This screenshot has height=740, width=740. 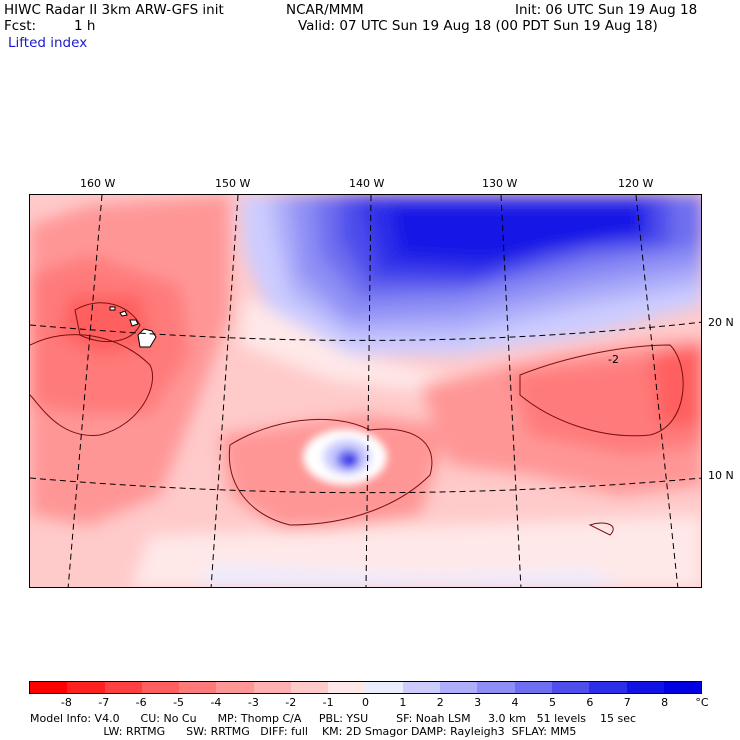 What do you see at coordinates (233, 183) in the screenshot?
I see `lon-label-150w: 150 W` at bounding box center [233, 183].